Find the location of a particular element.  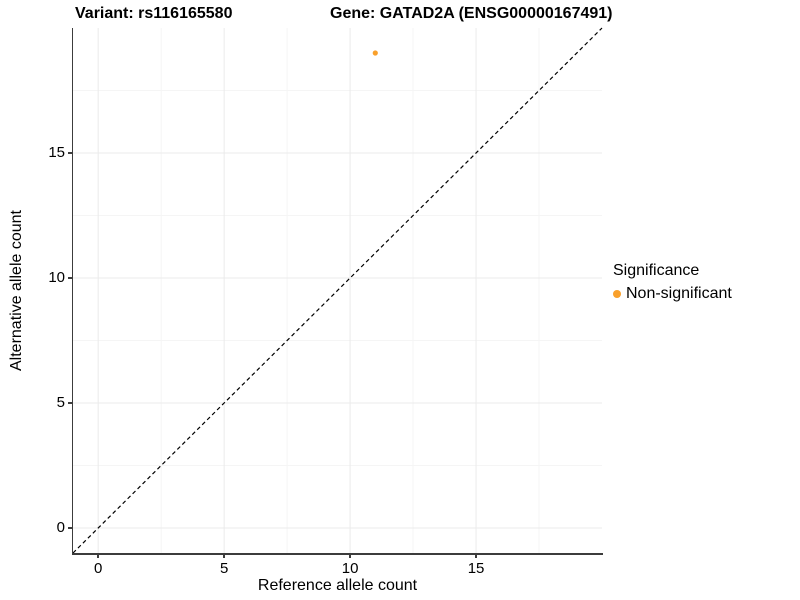

plot-title-gene: Gene: GATAD2A (ENSG00000167491) is located at coordinates (471, 13).